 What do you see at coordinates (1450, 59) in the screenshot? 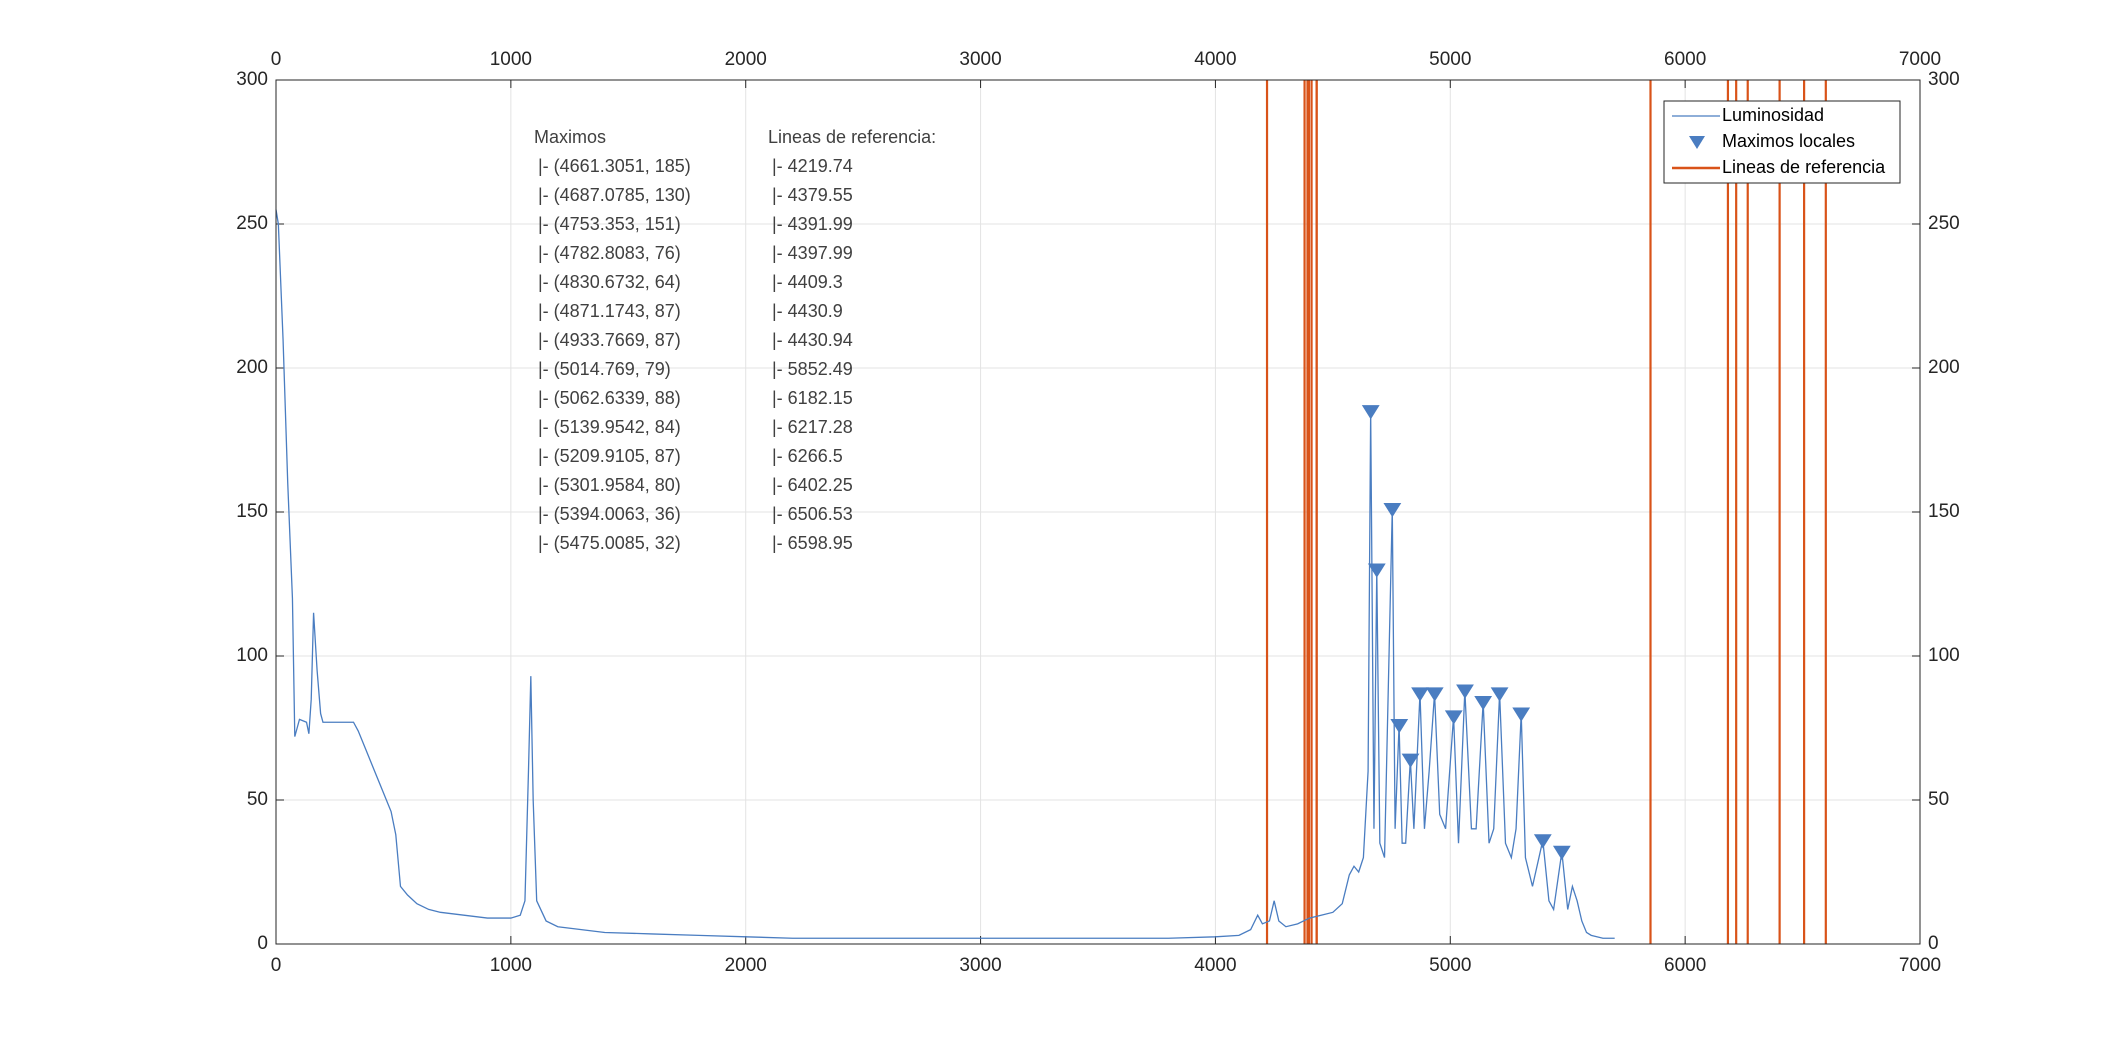
I see `x-tick-label-top: 5000` at bounding box center [1450, 59].